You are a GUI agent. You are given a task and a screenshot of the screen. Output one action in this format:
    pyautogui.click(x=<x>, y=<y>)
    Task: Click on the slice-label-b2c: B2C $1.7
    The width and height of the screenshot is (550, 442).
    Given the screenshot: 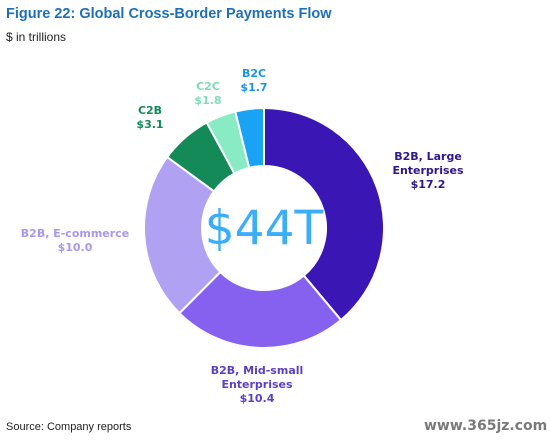 What is the action you would take?
    pyautogui.click(x=253, y=80)
    